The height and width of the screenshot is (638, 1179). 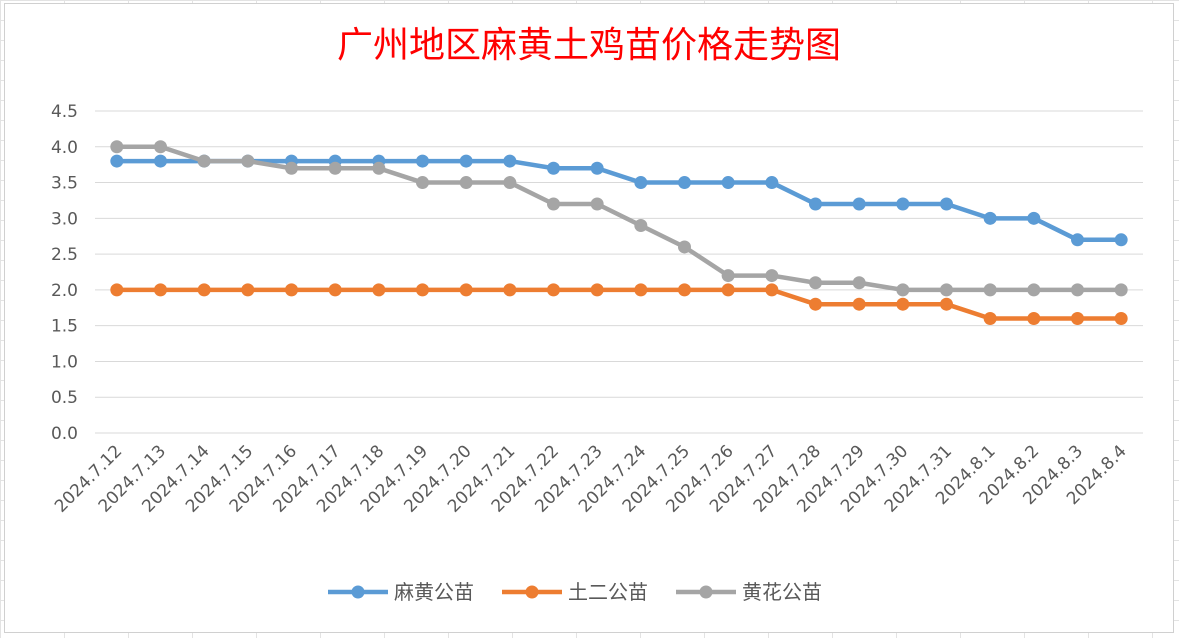 What do you see at coordinates (64, 273) in the screenshot?
I see `y-axis-tick-labels: 0.0 0.5 1.0 1.5 2.0 2.5 3.0 3.5 4.0 4.5` at bounding box center [64, 273].